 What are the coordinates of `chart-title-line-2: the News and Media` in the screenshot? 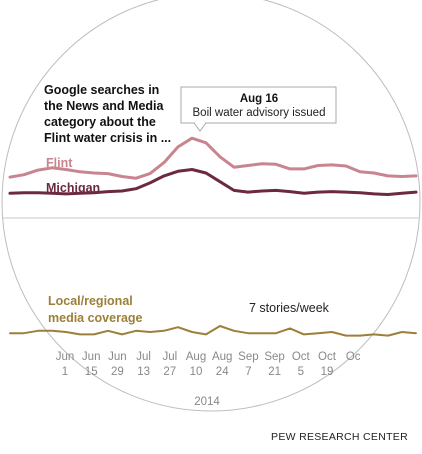 It's located at (104, 106).